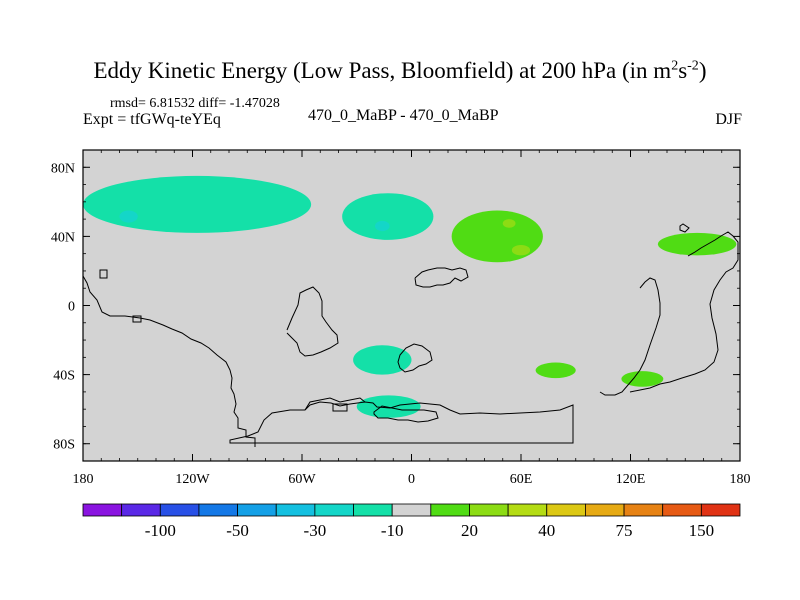  Describe the element at coordinates (71, 307) in the screenshot. I see `y-tick-label: 0` at that location.